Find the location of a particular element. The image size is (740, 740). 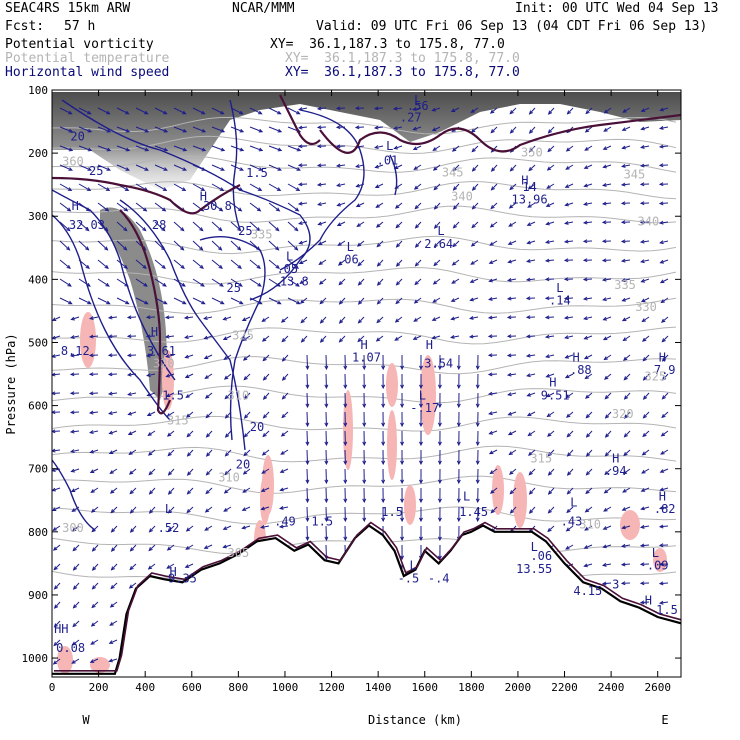

pv-label: .06 is located at coordinates (348, 260).